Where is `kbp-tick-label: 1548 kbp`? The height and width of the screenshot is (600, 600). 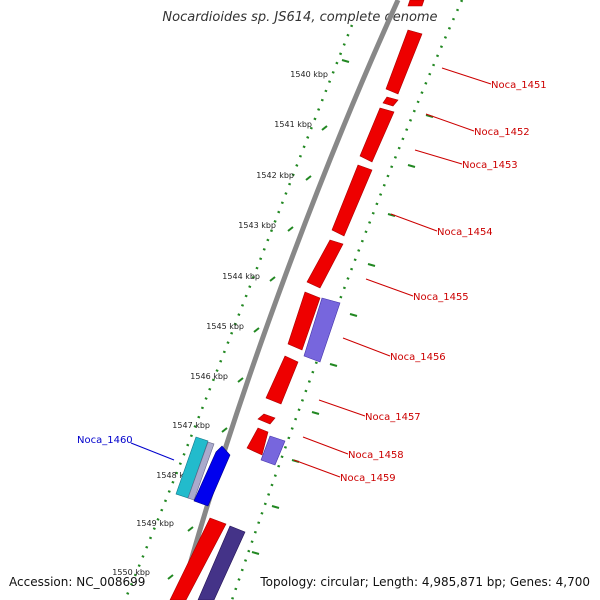
kbp-tick-label: 1548 kbp is located at coordinates (175, 475).